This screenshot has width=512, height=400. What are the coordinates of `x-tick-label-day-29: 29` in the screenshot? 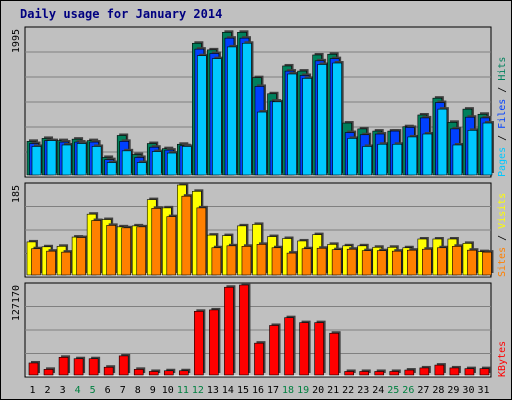 It's located at (453, 390).